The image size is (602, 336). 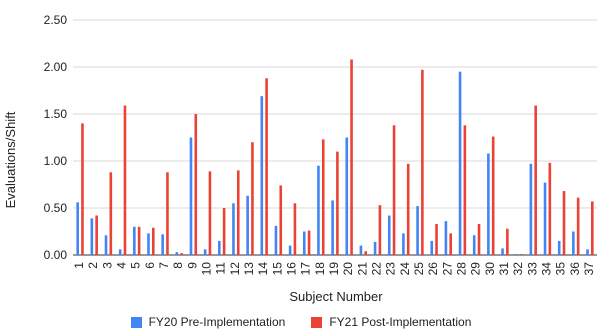 What do you see at coordinates (56, 255) in the screenshot?
I see `y-tick-label: 0.00` at bounding box center [56, 255].